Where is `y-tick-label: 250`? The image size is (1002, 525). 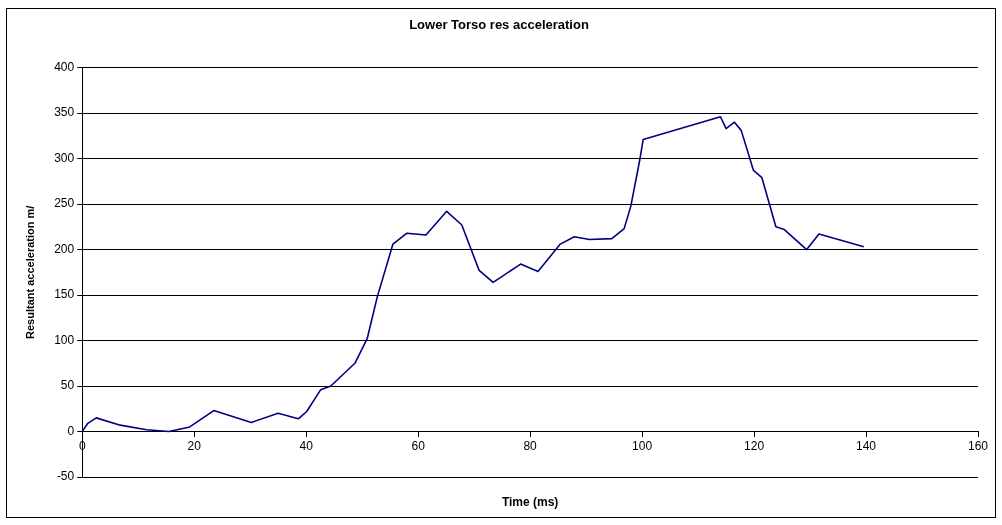 y-tick-label: 250 is located at coordinates (64, 203).